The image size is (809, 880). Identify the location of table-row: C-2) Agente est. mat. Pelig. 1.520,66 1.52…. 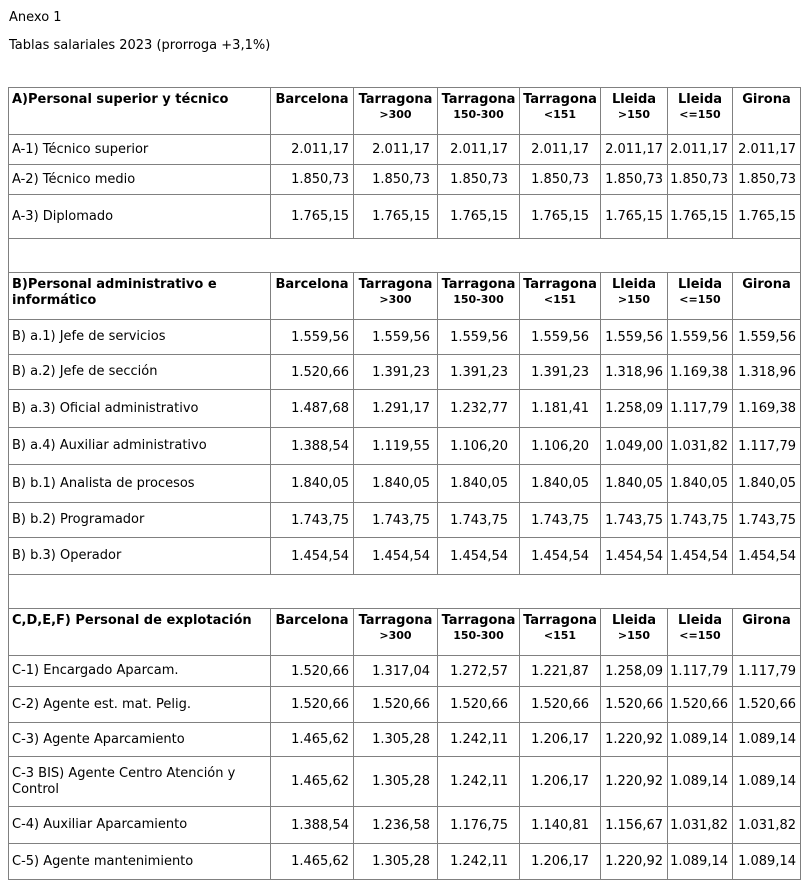
(404, 704).